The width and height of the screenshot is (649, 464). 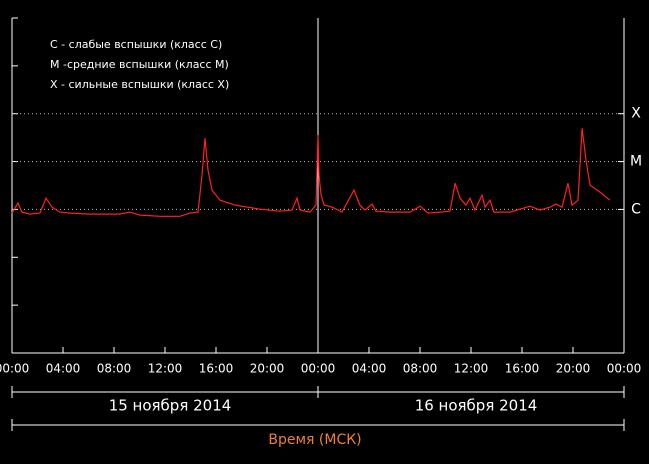 I want to click on x-axis-label: Время (МСК), so click(x=314, y=440).